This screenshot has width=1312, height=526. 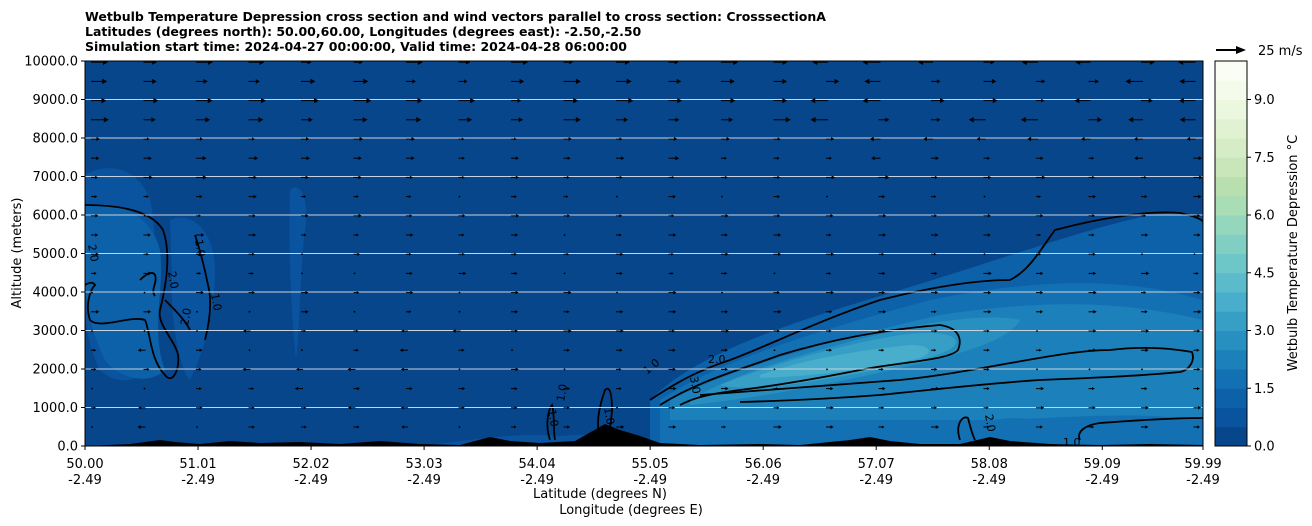 What do you see at coordinates (1293, 253) in the screenshot?
I see `colorbar-label: Wetbulb Temperature Depression °C` at bounding box center [1293, 253].